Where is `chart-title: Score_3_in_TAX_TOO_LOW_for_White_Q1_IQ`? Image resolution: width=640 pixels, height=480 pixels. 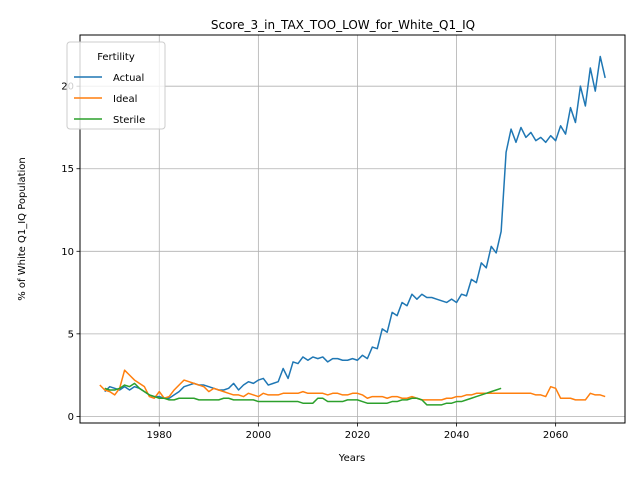
chart-title: Score_3_in_TAX_TOO_LOW_for_White_Q1_IQ is located at coordinates (343, 25).